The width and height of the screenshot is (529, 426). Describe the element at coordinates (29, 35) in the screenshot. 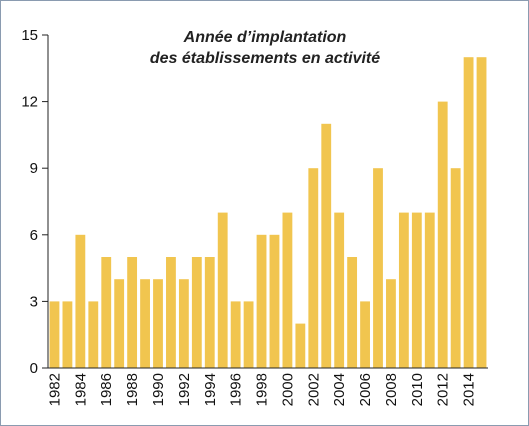

I see `y-tick-label: 15` at that location.